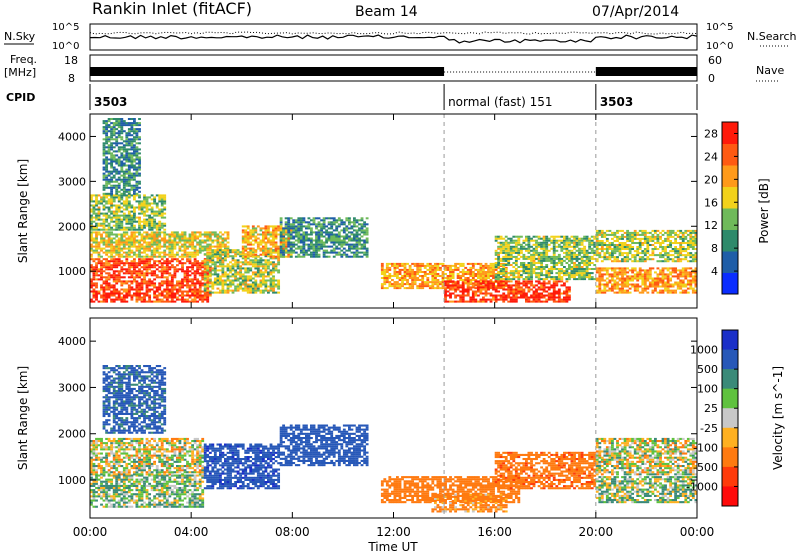  What do you see at coordinates (393, 71) in the screenshot?
I see `freq-bars` at bounding box center [393, 71].